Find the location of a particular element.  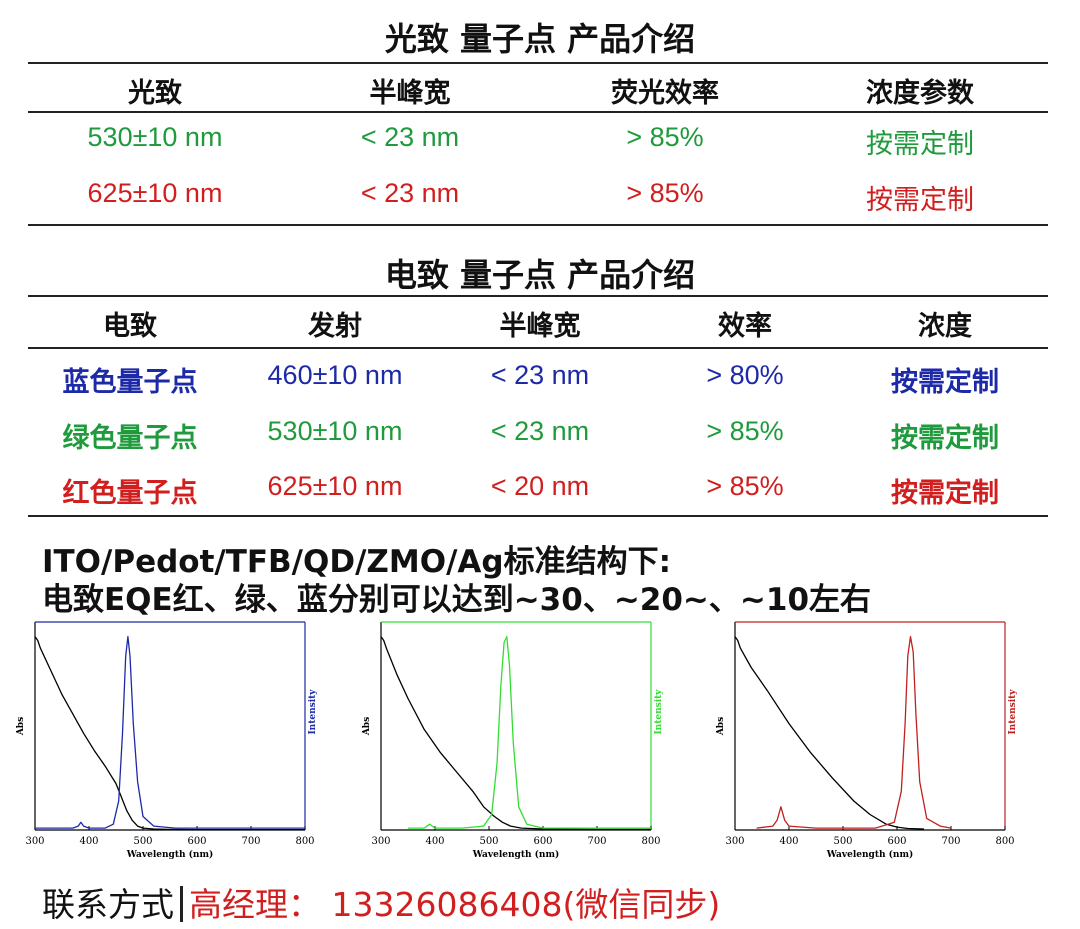

pl-header-concentration: 浓度参数 is located at coordinates (920, 93).